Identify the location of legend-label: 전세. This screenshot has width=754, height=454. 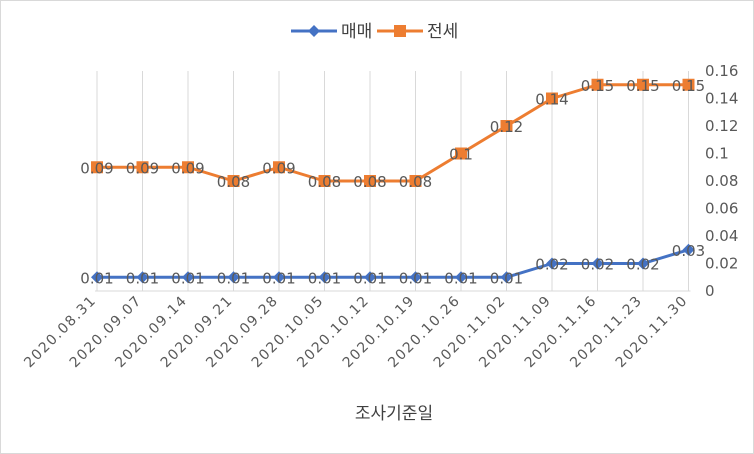
(442, 32).